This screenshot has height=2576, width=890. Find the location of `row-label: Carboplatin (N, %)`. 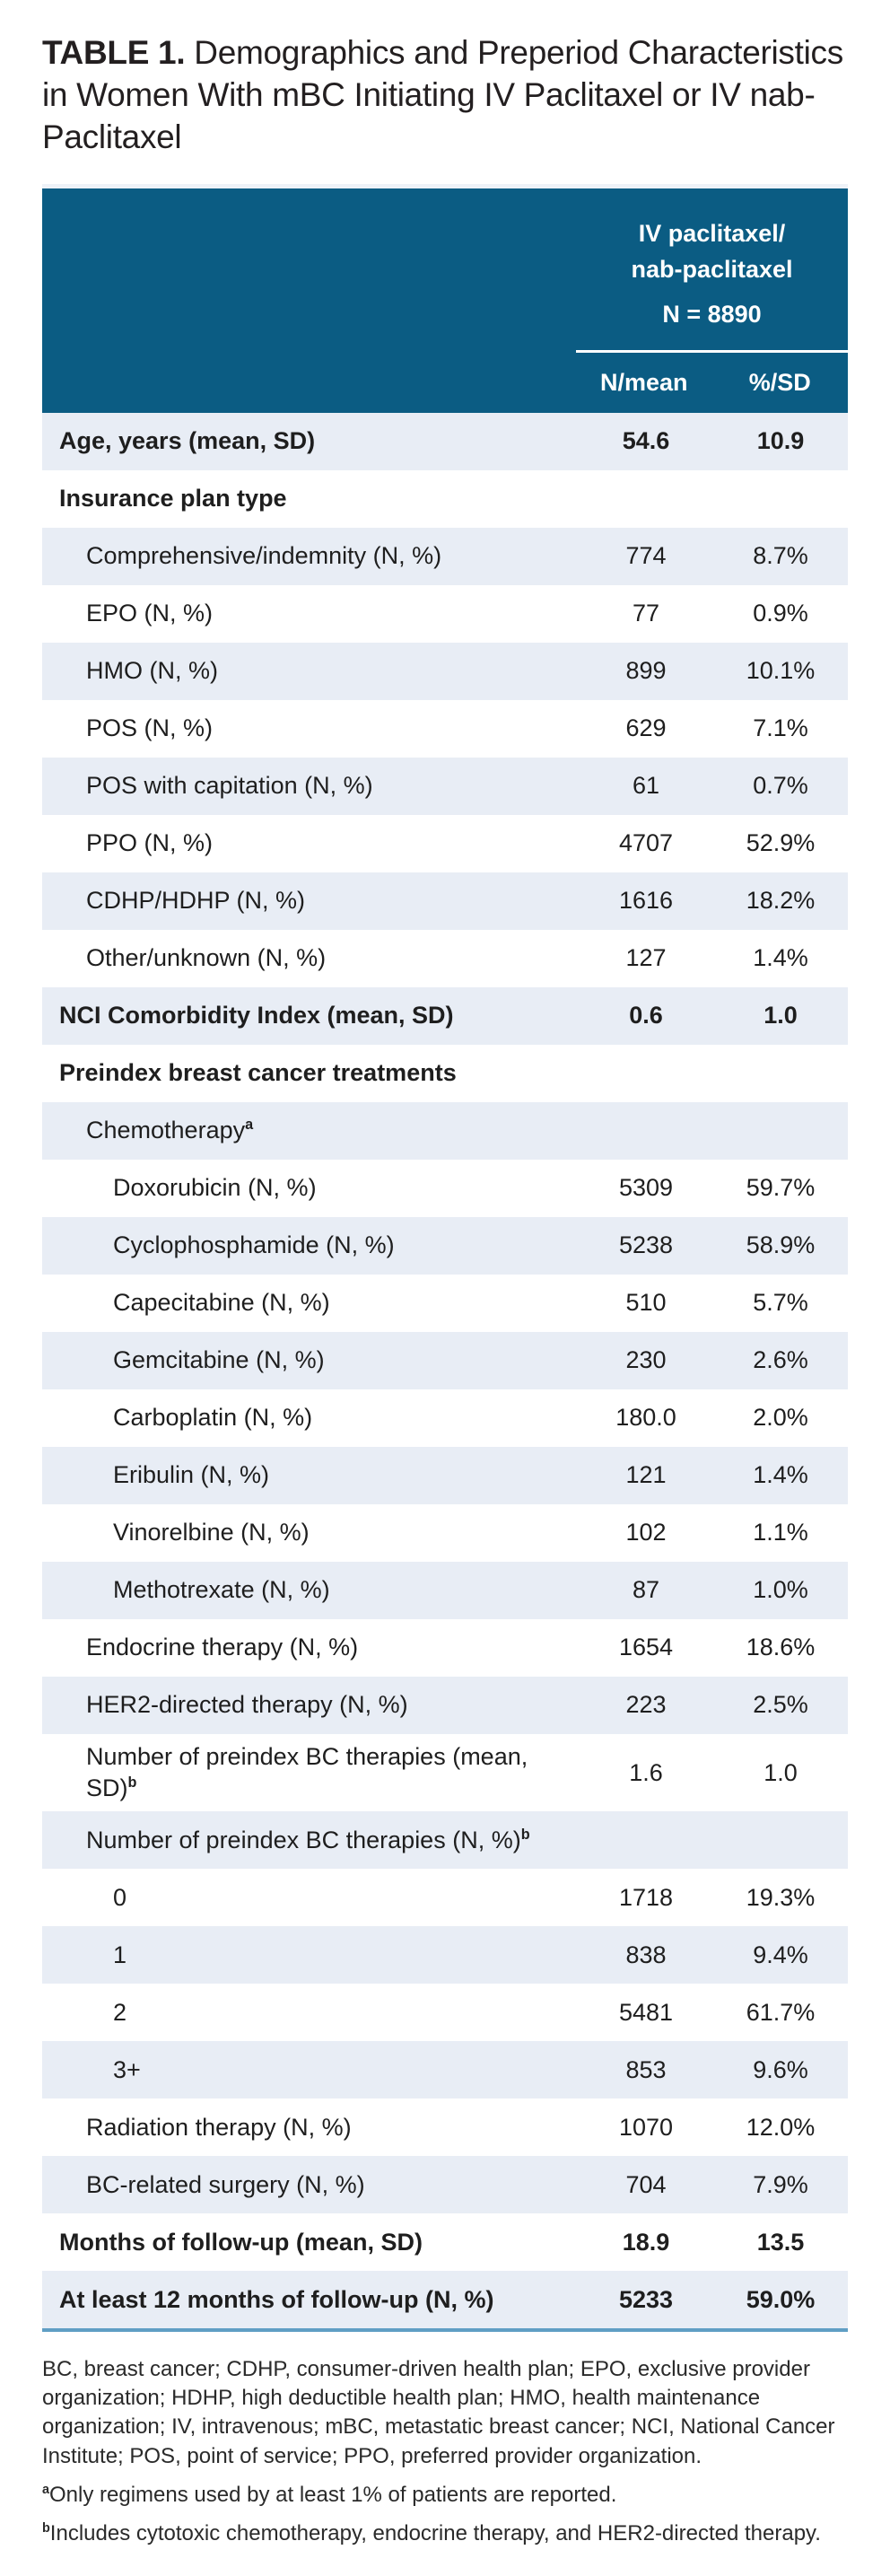

row-label: Carboplatin (N, %) is located at coordinates (213, 1418).